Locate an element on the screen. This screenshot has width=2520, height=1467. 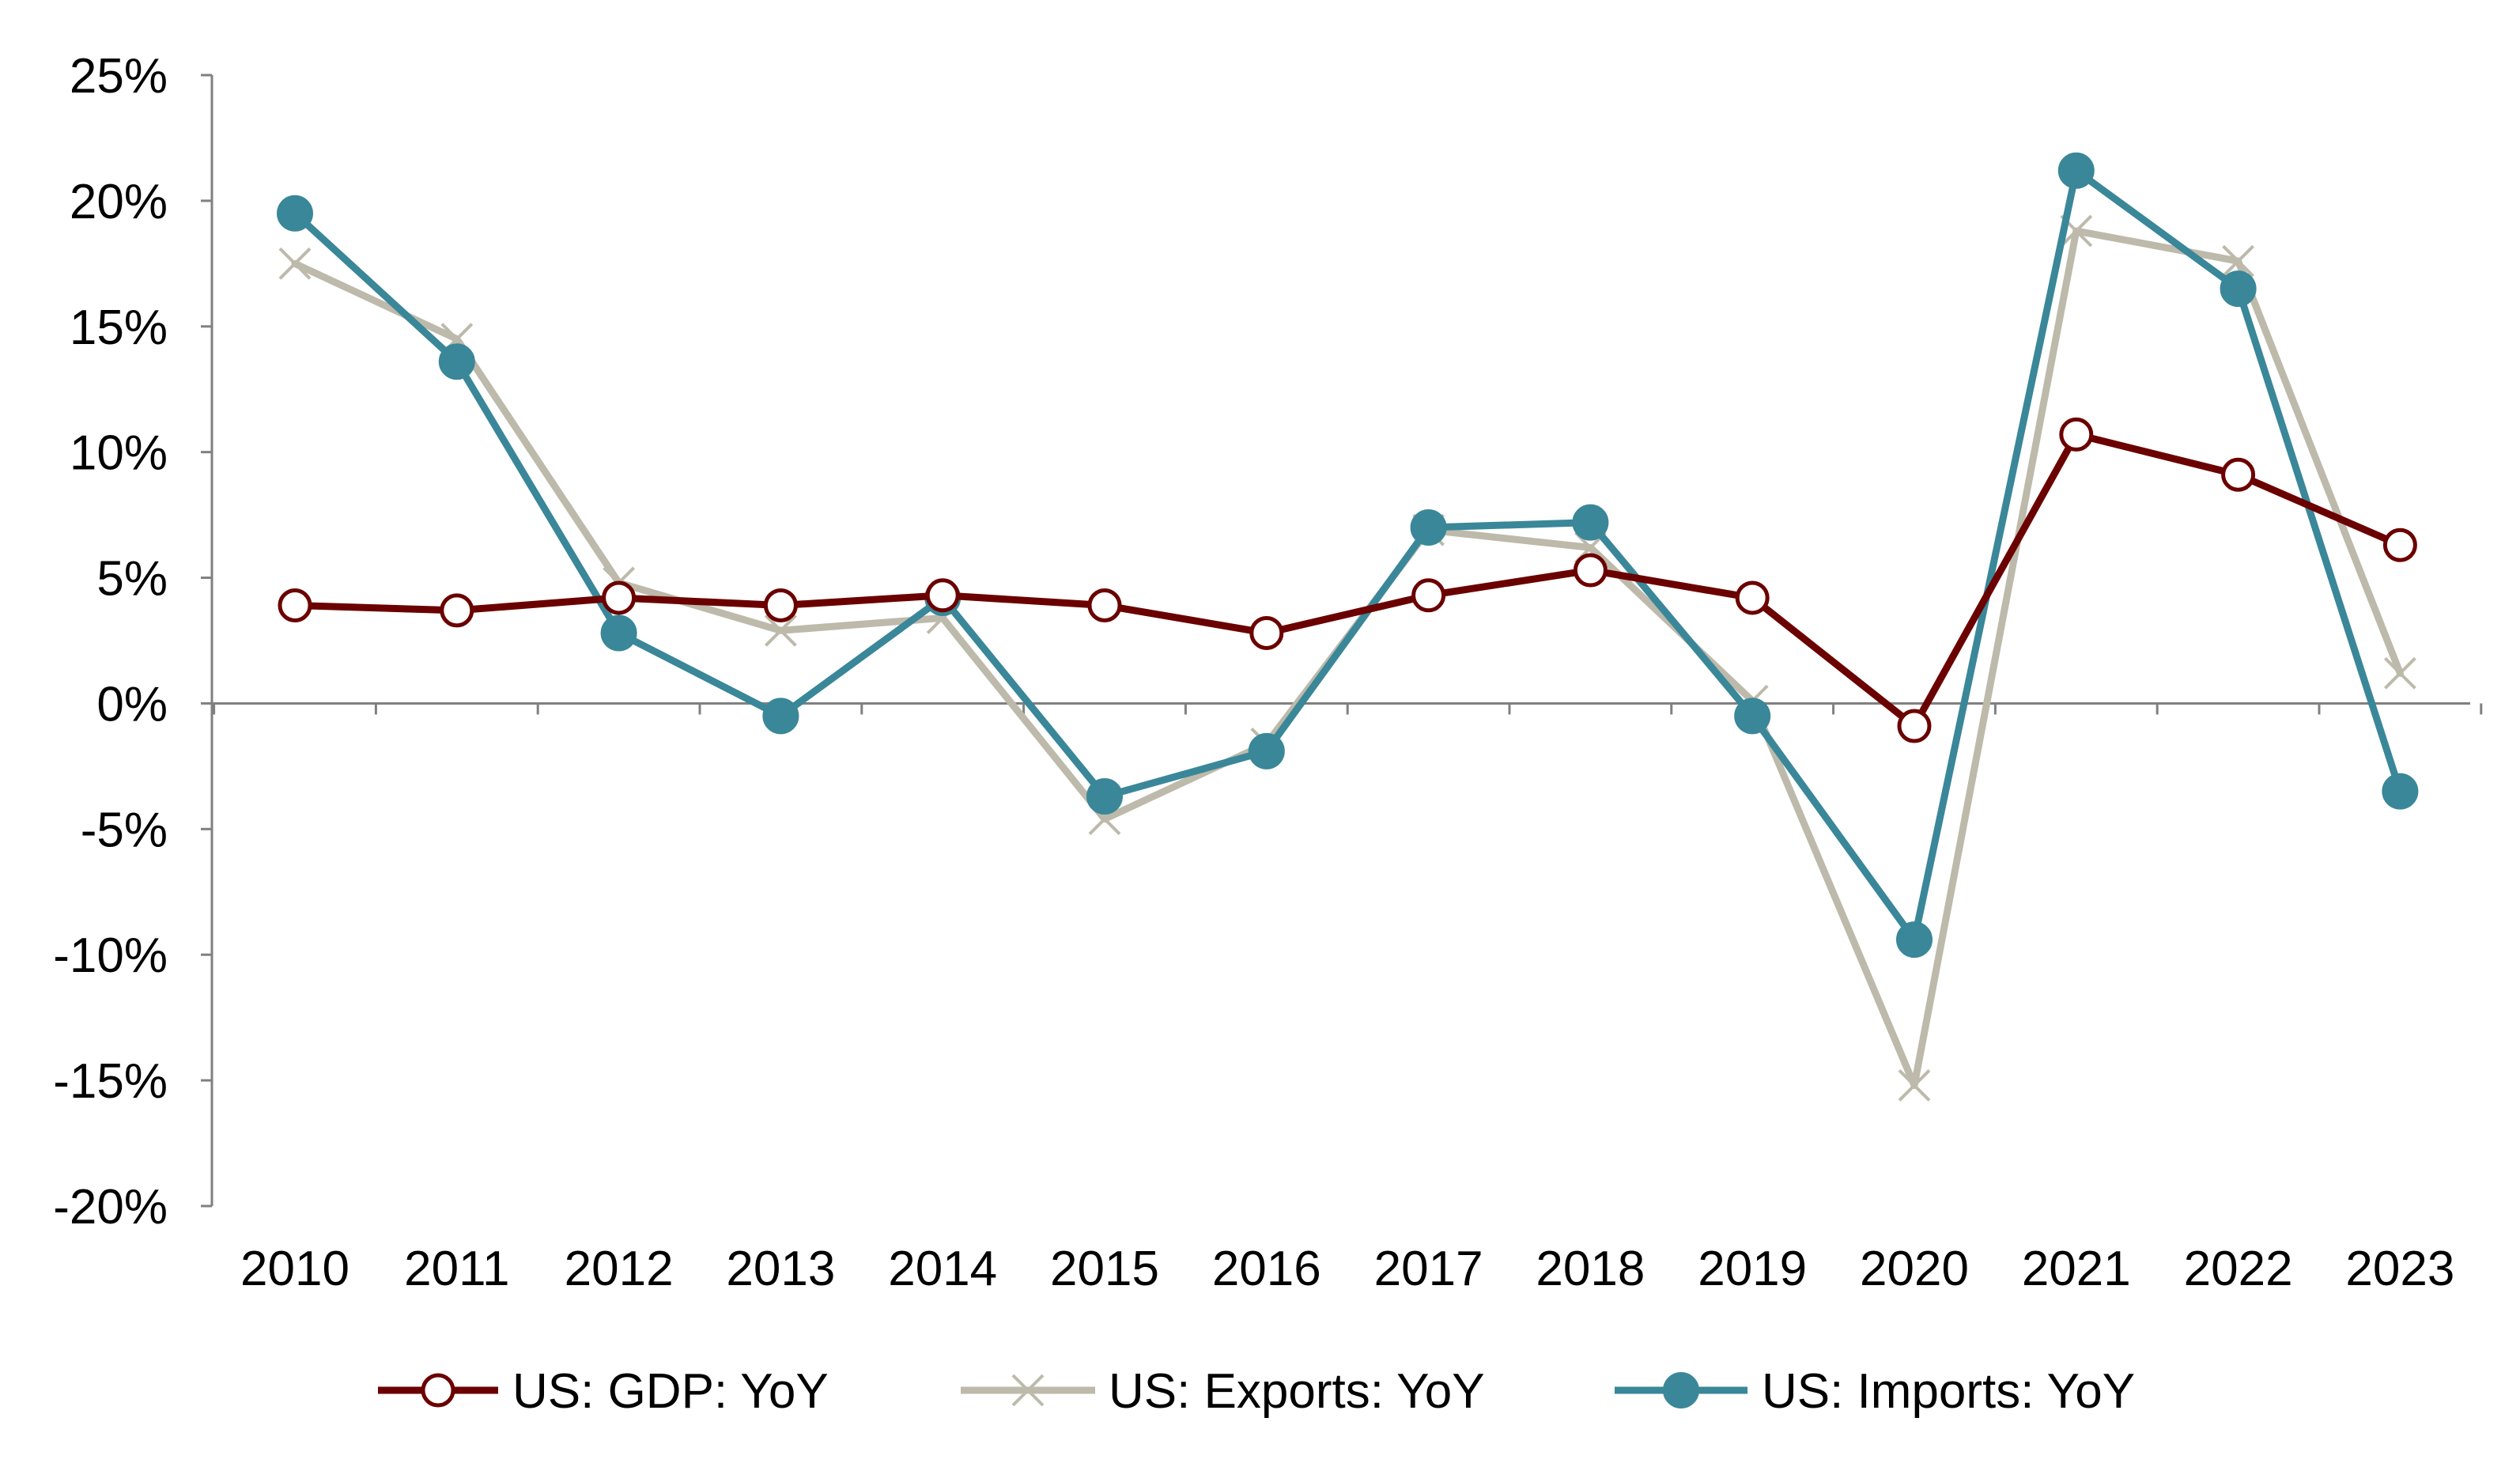
x-tick-label: 2015 is located at coordinates (1104, 1269).